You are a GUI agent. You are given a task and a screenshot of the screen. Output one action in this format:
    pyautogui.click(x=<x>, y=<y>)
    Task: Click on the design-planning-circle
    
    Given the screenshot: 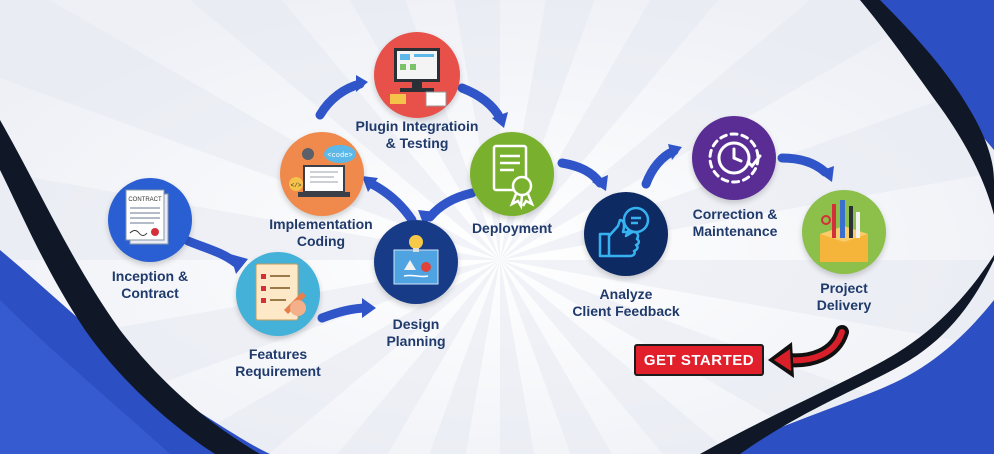 What is the action you would take?
    pyautogui.click(x=416, y=262)
    